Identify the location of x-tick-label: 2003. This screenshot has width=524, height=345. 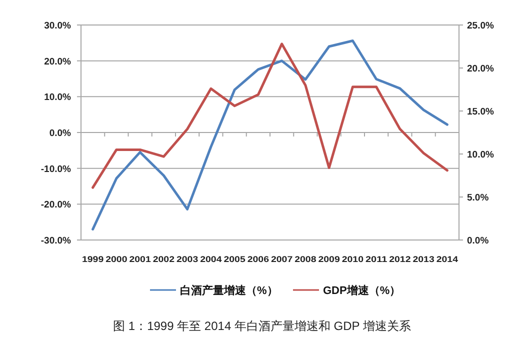
(187, 259).